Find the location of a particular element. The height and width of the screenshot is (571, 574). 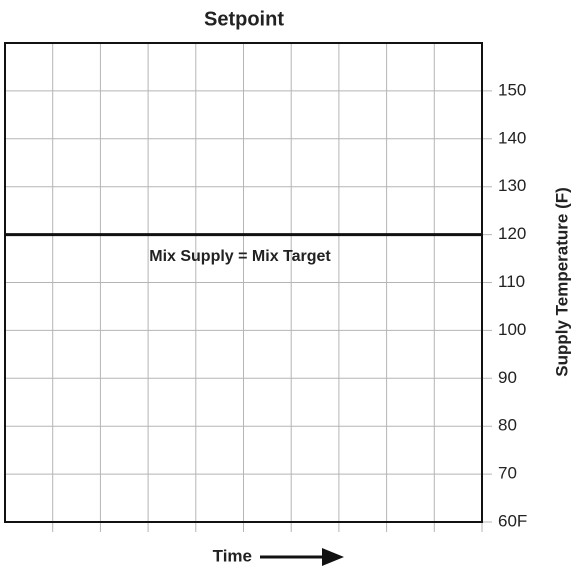

annotation: Mix Supply = Mix Target is located at coordinates (240, 256).